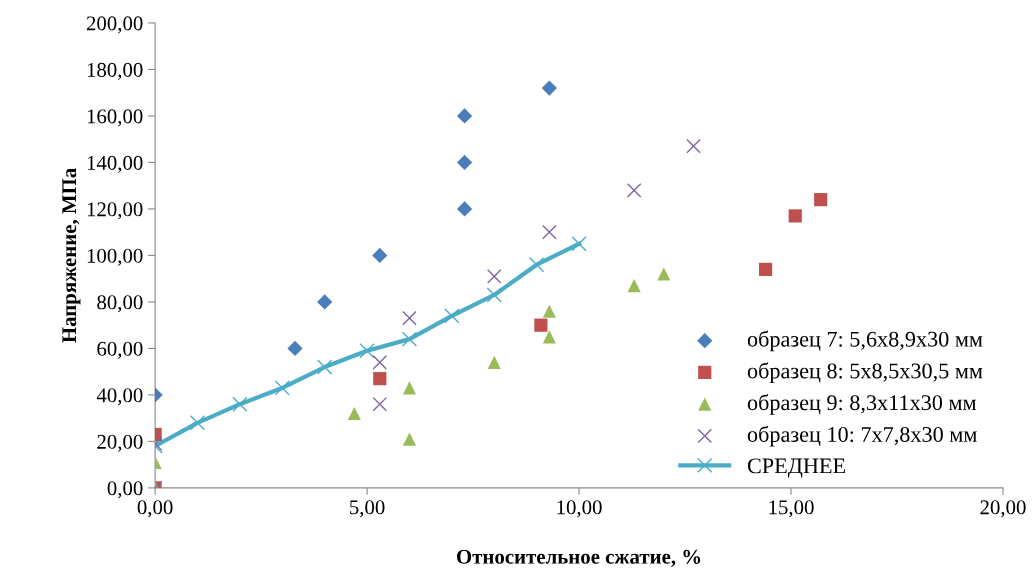  What do you see at coordinates (119, 397) in the screenshot?
I see `y-tick-label: 40,00` at bounding box center [119, 397].